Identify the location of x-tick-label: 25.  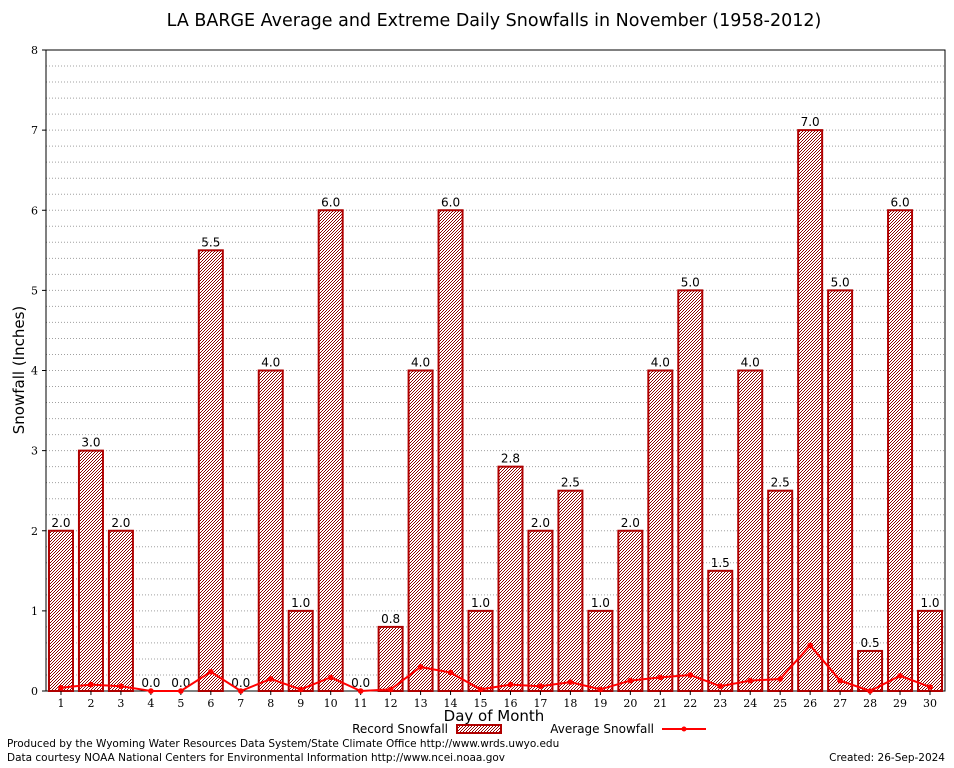
(780, 703).